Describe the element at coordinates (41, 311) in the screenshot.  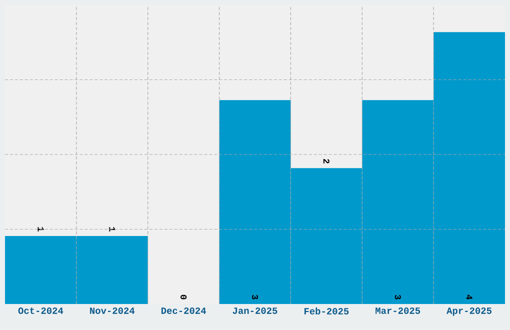
I see `x-tick-label: Oct-2024` at that location.